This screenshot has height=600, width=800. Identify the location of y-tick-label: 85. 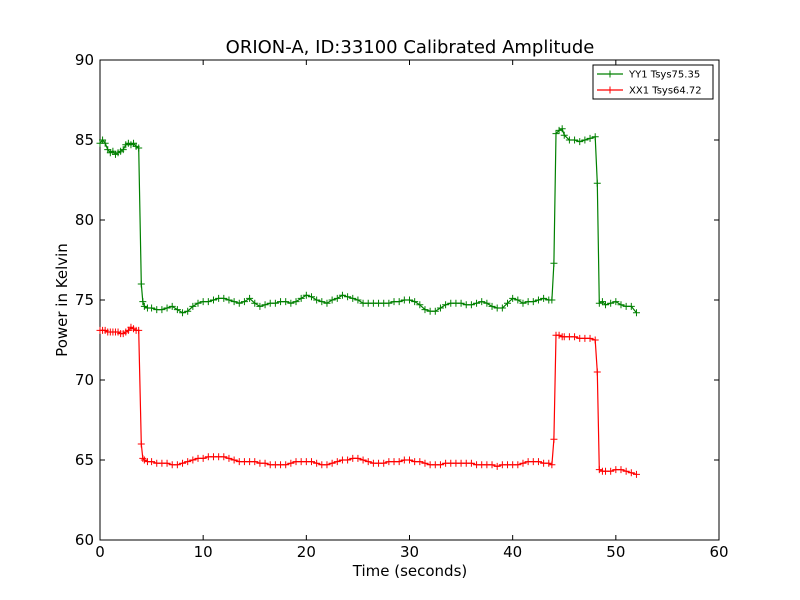
(84, 140).